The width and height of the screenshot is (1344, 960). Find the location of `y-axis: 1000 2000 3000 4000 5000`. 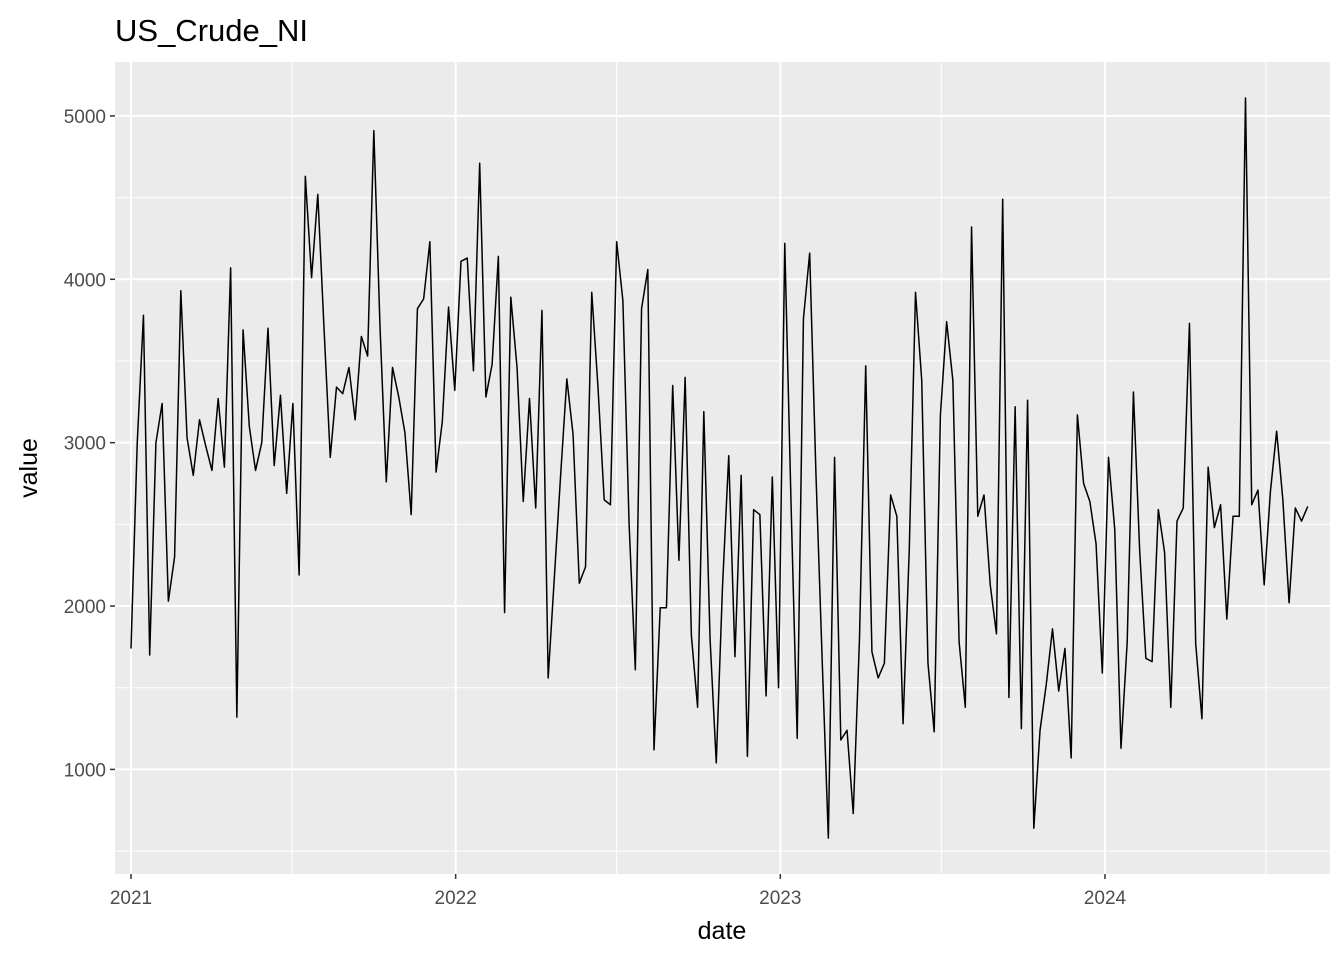

y-axis: 1000 2000 3000 4000 5000 is located at coordinates (89, 444).